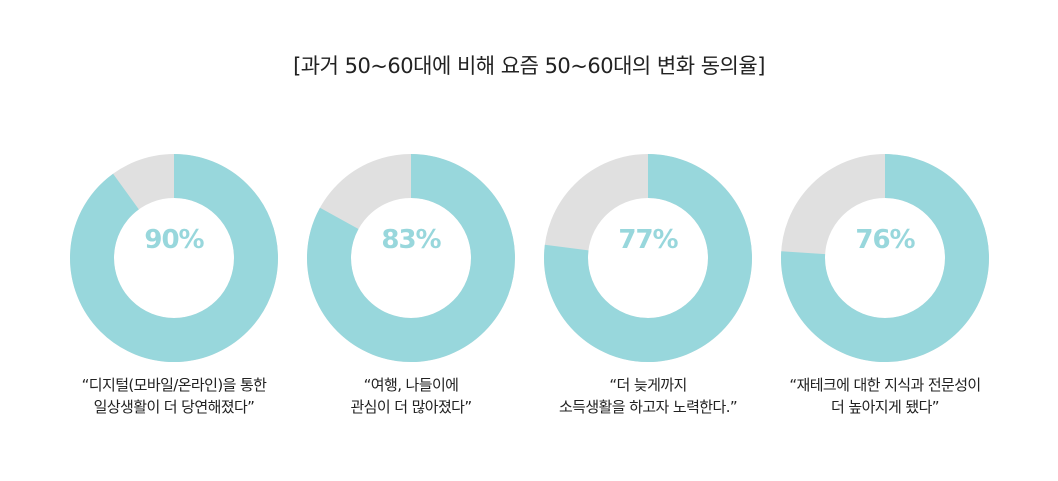  What do you see at coordinates (648, 385) in the screenshot?
I see `caption-line-1: “더 늦게까지` at bounding box center [648, 385].